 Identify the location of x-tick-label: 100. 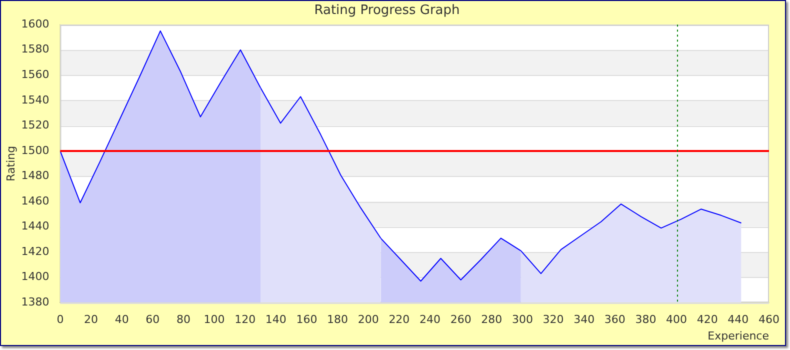
(214, 319).